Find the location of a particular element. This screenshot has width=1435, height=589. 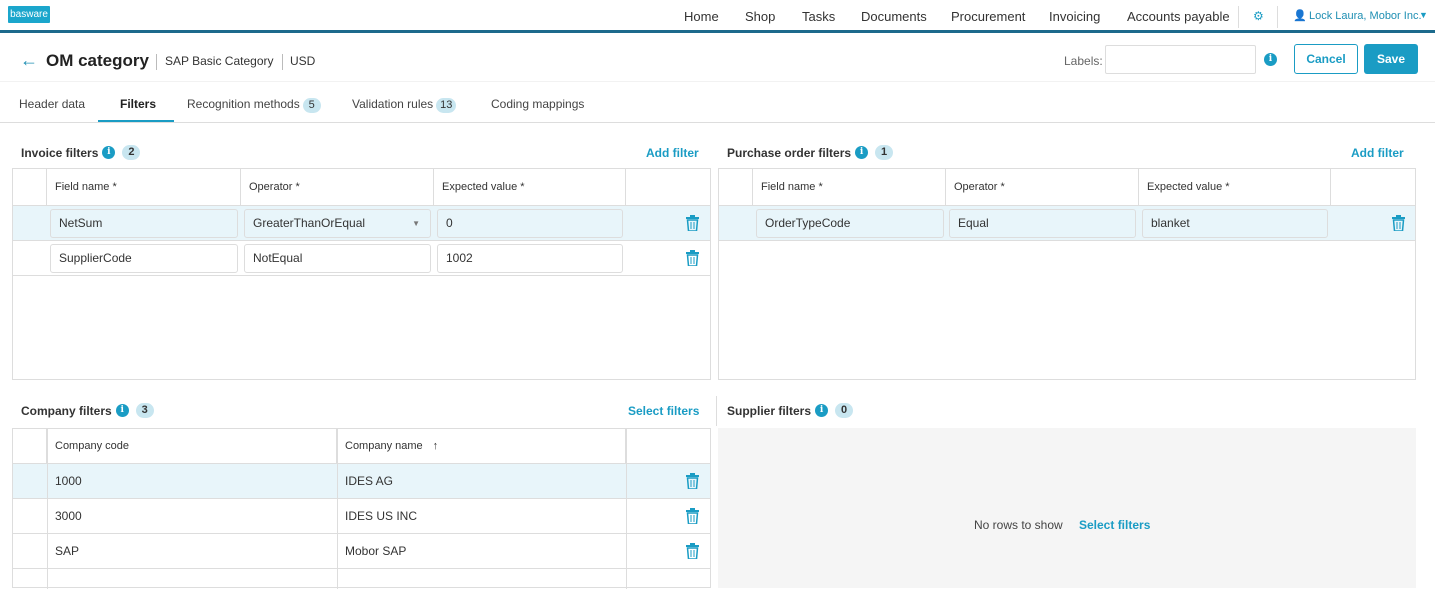

company-code: SAP is located at coordinates (67, 551).